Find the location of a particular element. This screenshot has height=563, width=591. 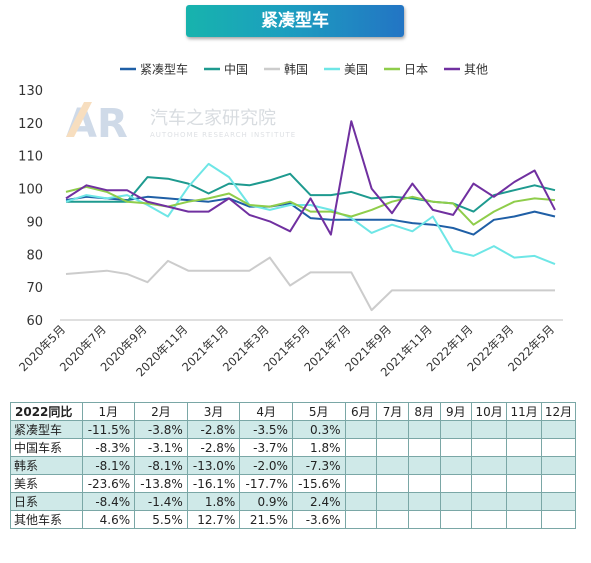

table-cell: 21.5% is located at coordinates (266, 519).